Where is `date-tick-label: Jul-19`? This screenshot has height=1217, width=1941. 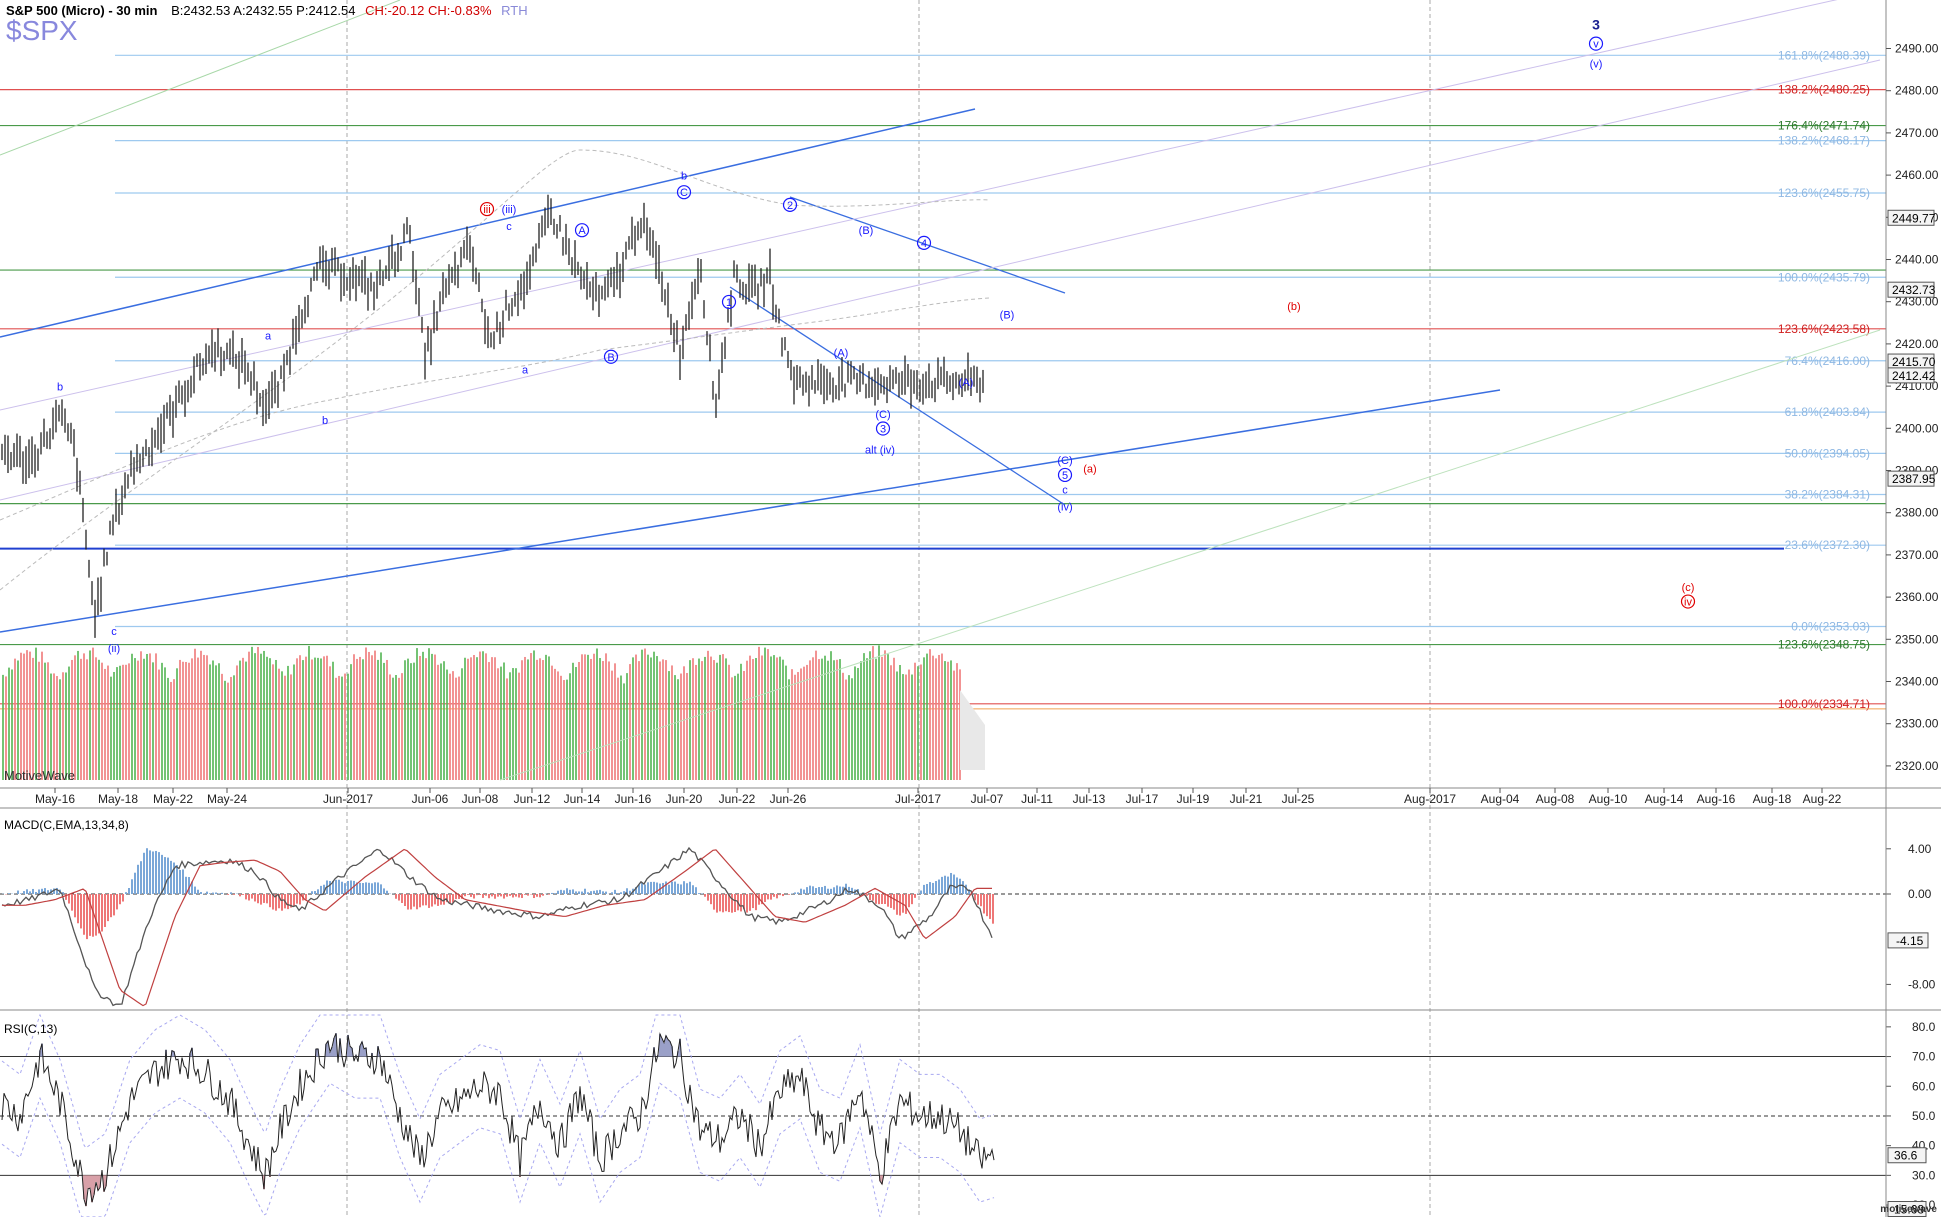
date-tick-label: Jul-19 is located at coordinates (1193, 799).